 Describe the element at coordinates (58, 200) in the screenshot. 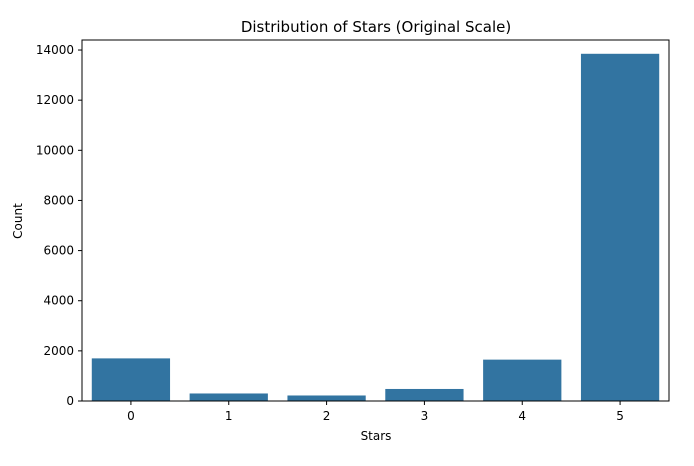

I see `y-tick-label: 8000` at that location.